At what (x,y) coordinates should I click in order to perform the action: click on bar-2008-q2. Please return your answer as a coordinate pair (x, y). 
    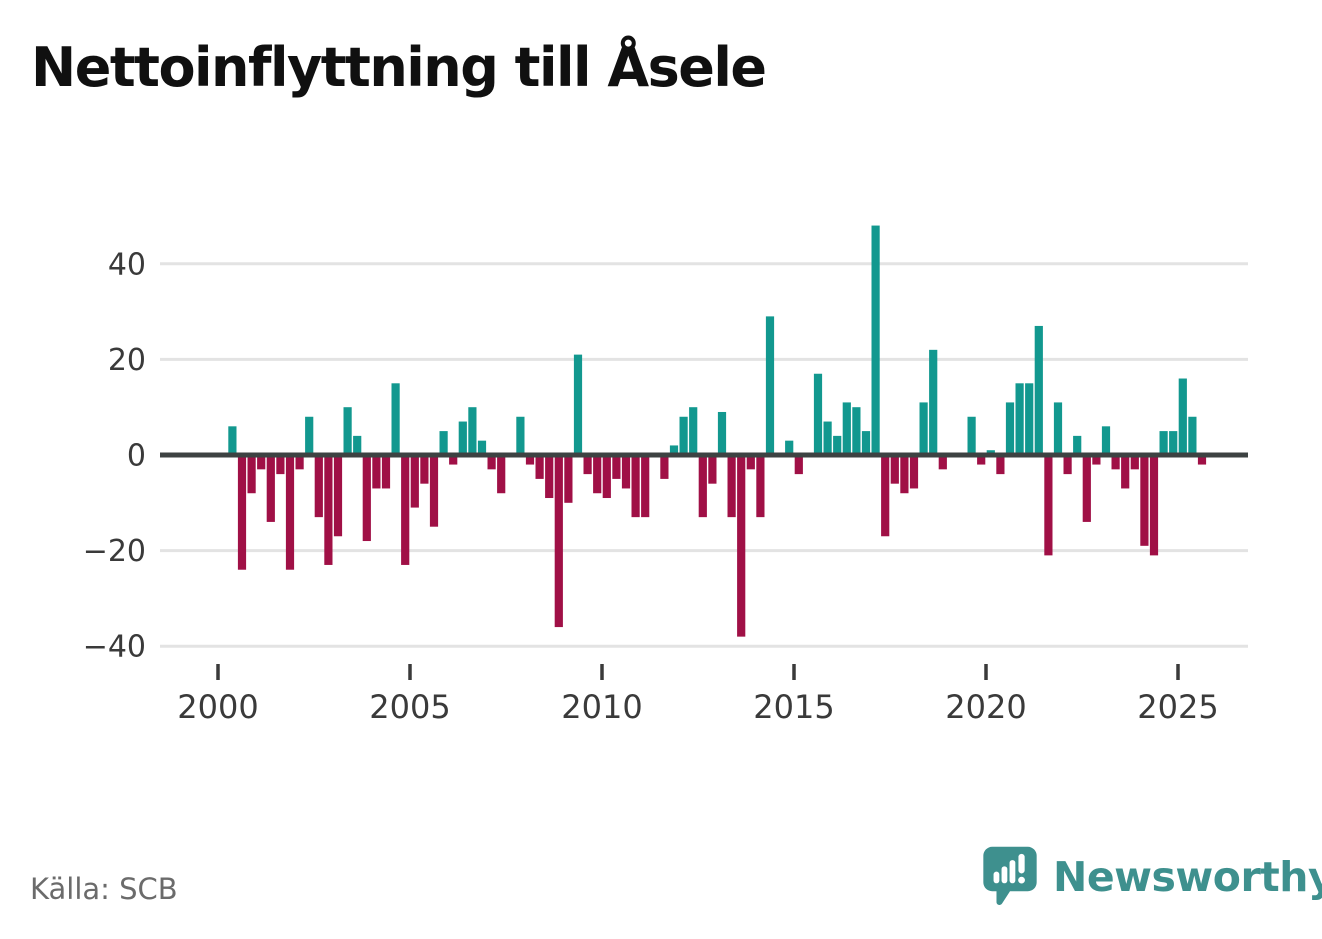
    Looking at the image, I should click on (539, 467).